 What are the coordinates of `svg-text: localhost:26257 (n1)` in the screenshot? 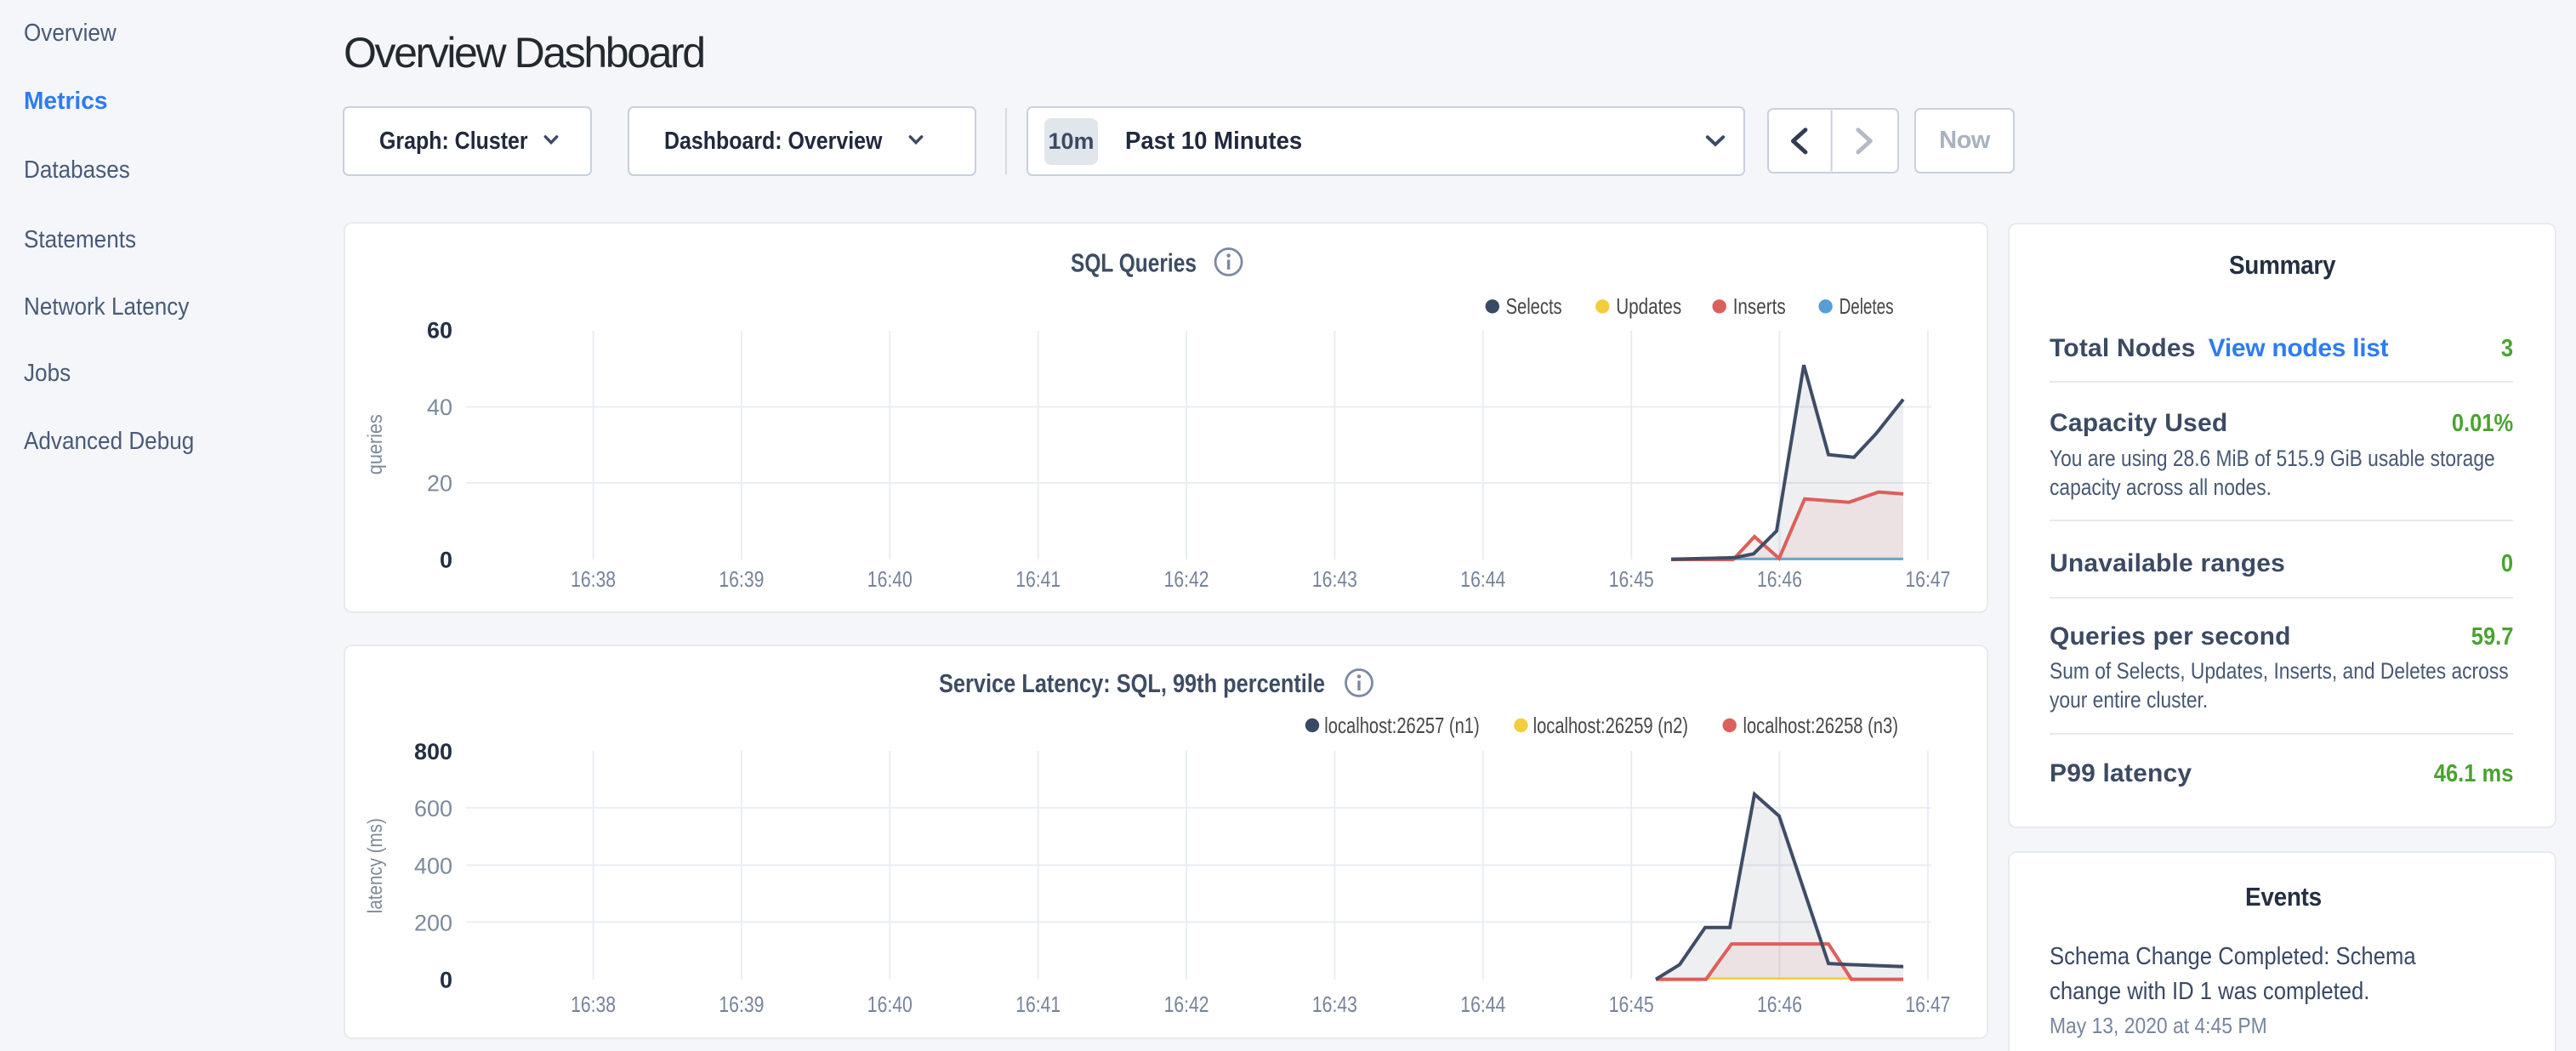 It's located at (1401, 726).